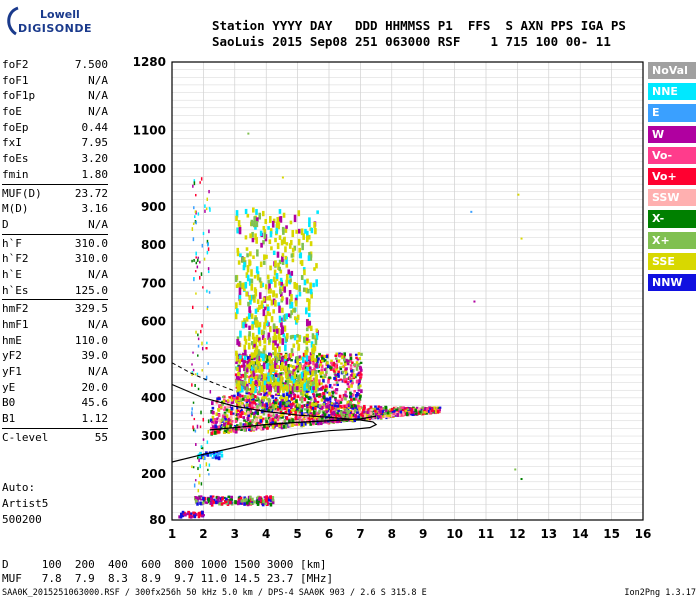 This screenshot has width=700, height=600. Describe the element at coordinates (60, 14) in the screenshot. I see `logo-line1: Lowell` at that location.